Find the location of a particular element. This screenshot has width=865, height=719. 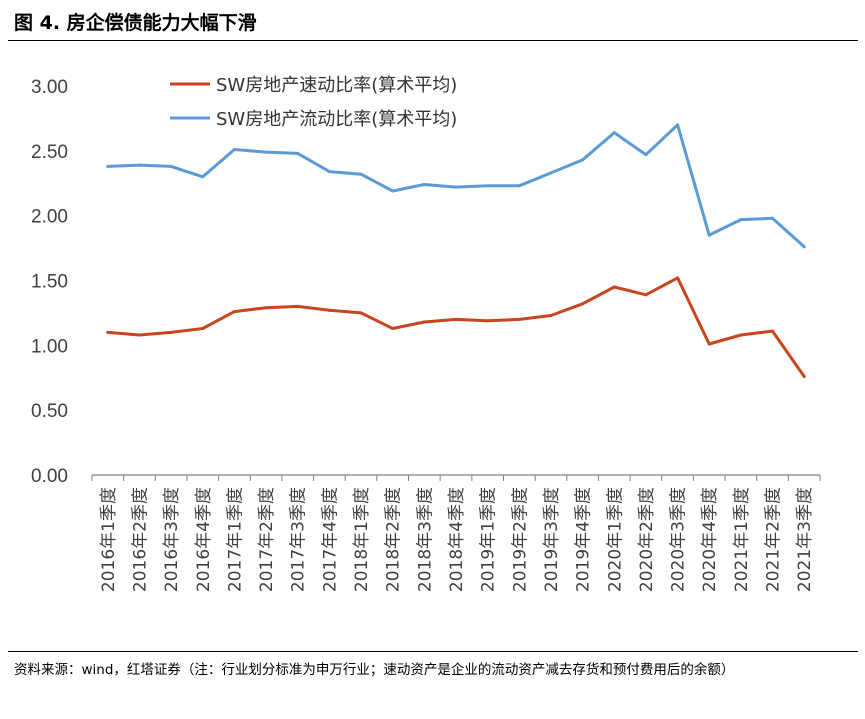

y-tick-label: 1.00 is located at coordinates (49, 346).